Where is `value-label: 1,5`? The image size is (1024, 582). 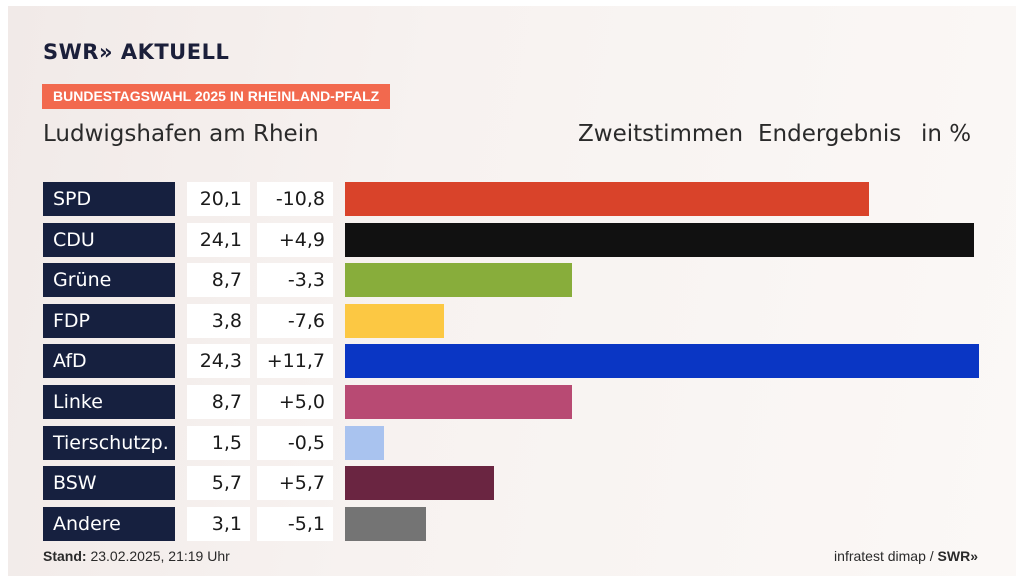
value-label: 1,5 is located at coordinates (218, 442).